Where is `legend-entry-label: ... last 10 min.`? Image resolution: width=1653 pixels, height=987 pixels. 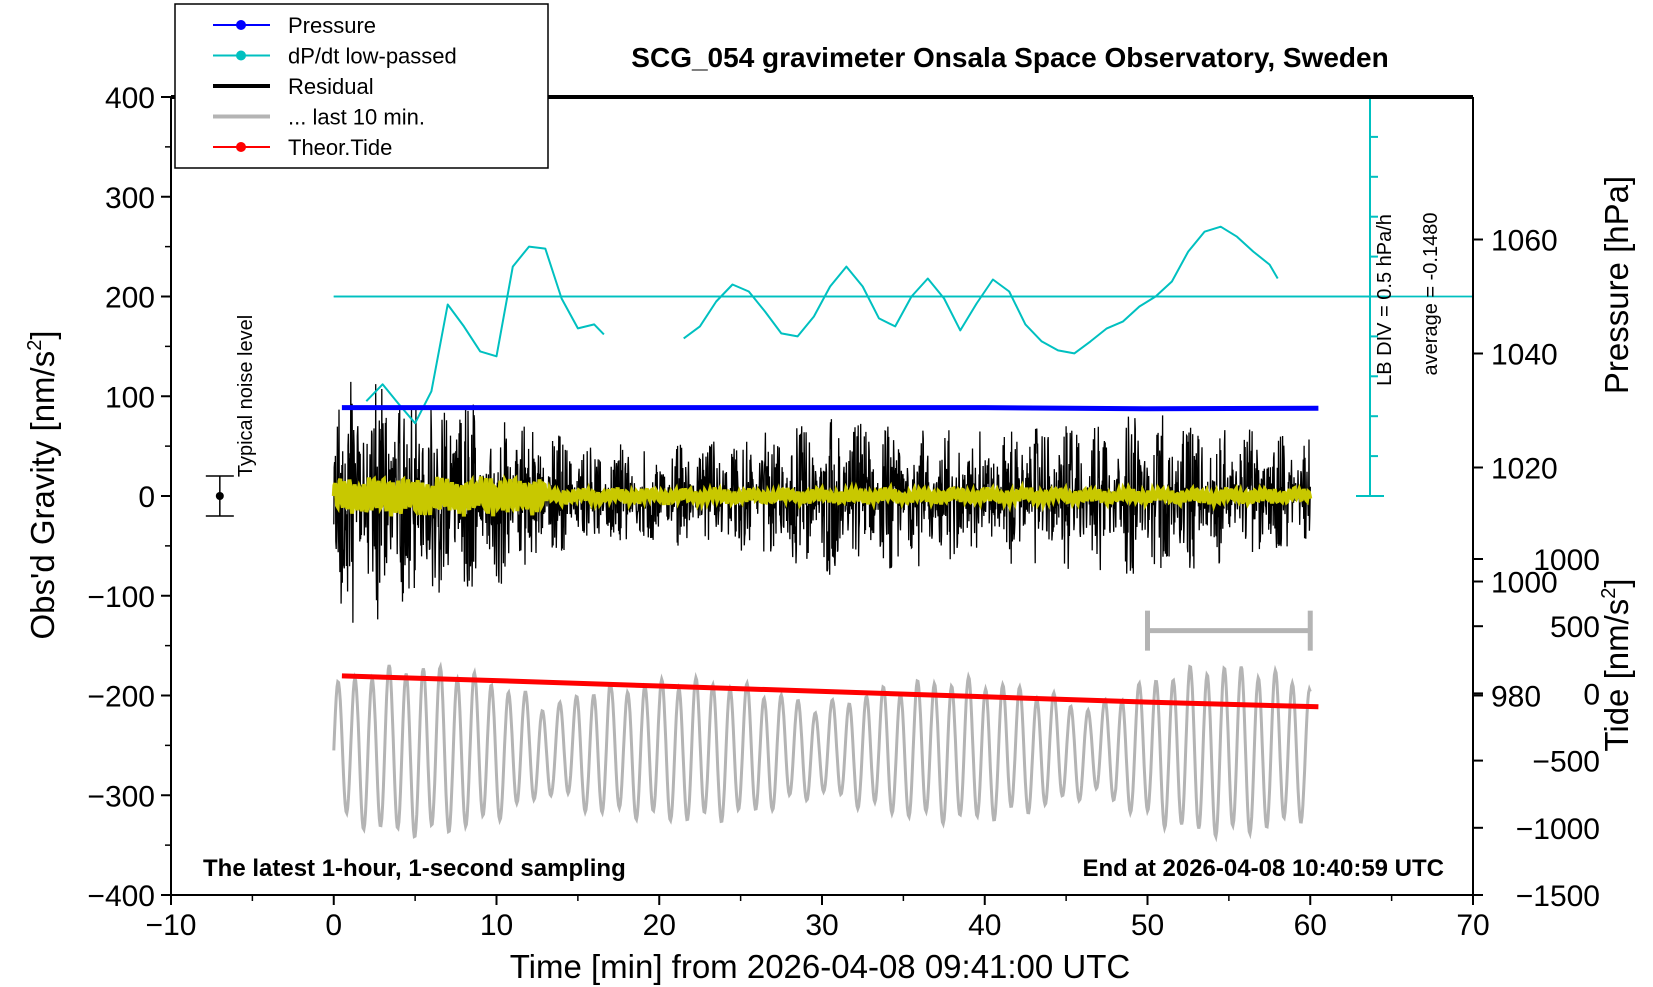 legend-entry-label: ... last 10 min. is located at coordinates (356, 117).